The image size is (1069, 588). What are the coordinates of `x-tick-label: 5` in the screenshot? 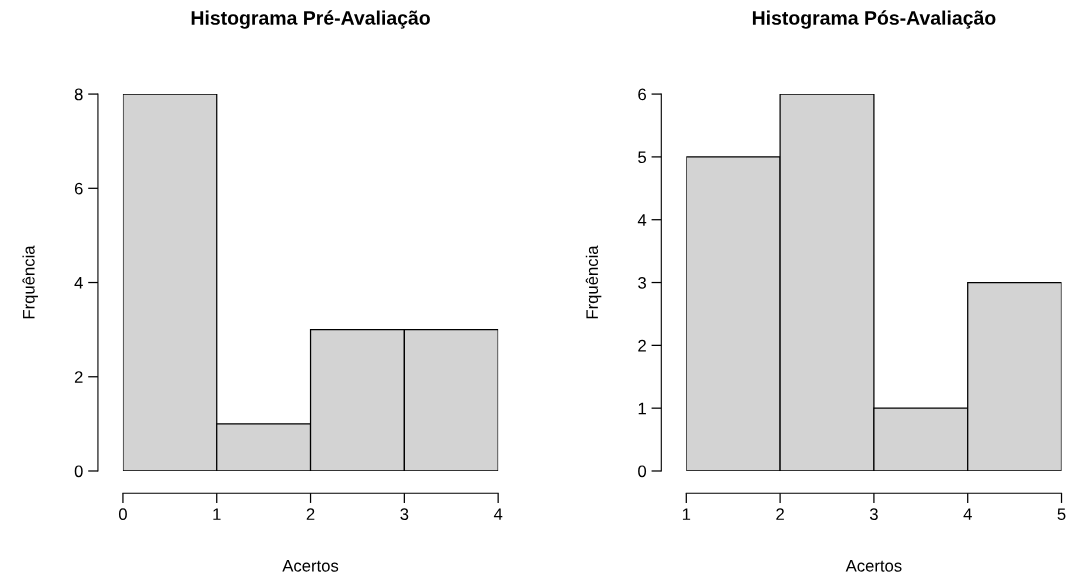 It's located at (1061, 514).